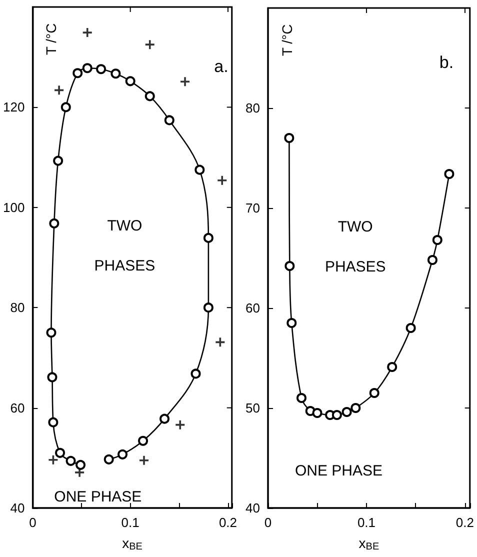 This screenshot has width=477, height=557. Describe the element at coordinates (253, 208) in the screenshot. I see `y-tick-label: 70` at that location.